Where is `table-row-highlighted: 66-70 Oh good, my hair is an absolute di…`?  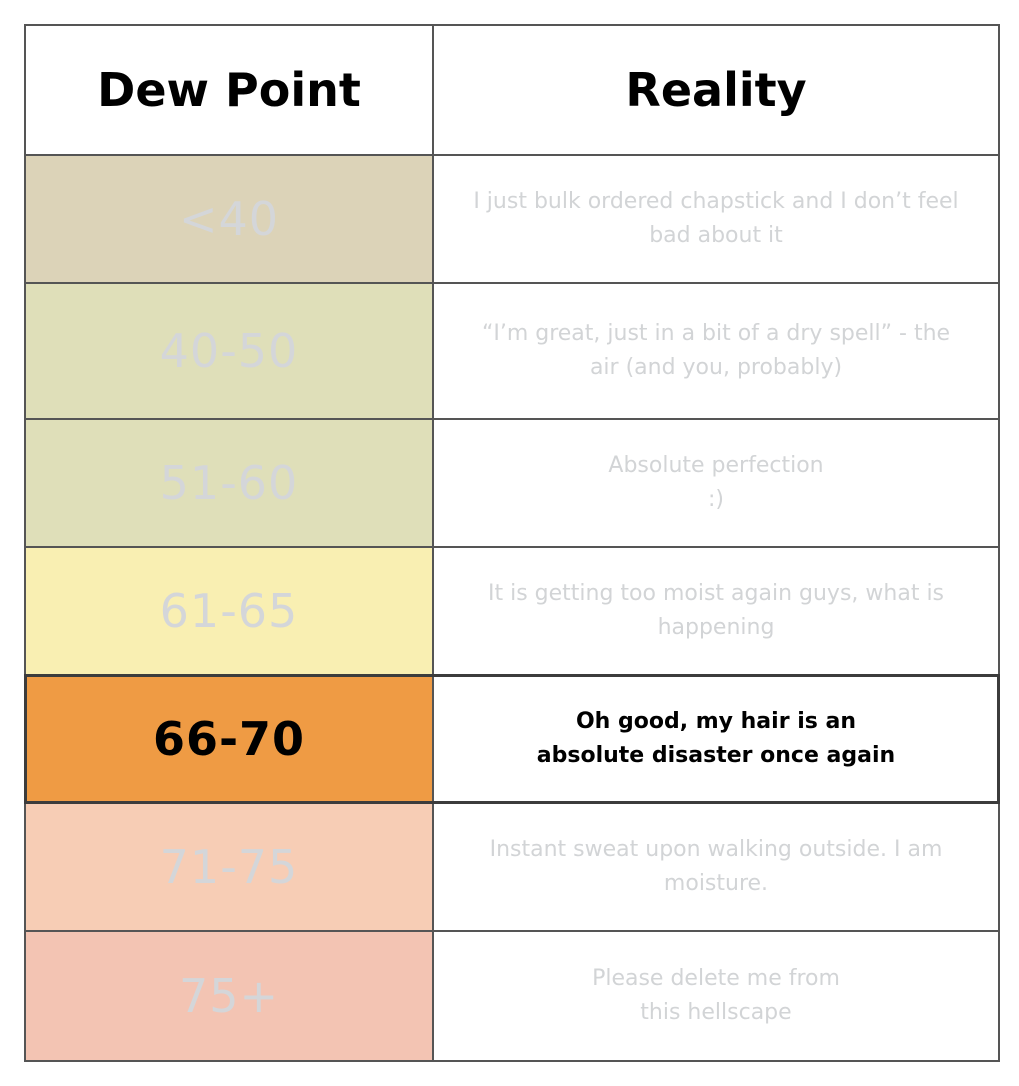
table-row-highlighted: 66-70 Oh good, my hair is an absolute di… is located at coordinates (512, 739).